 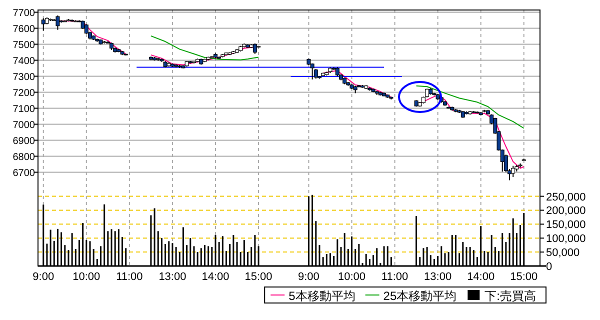 I want to click on y2-tick-label: 200,000, so click(x=566, y=211).